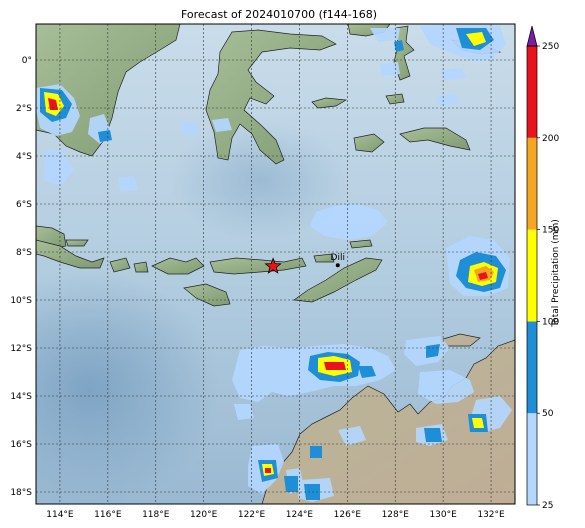 The image size is (585, 528). What do you see at coordinates (435, 139) in the screenshot?
I see `land-seram` at bounding box center [435, 139].